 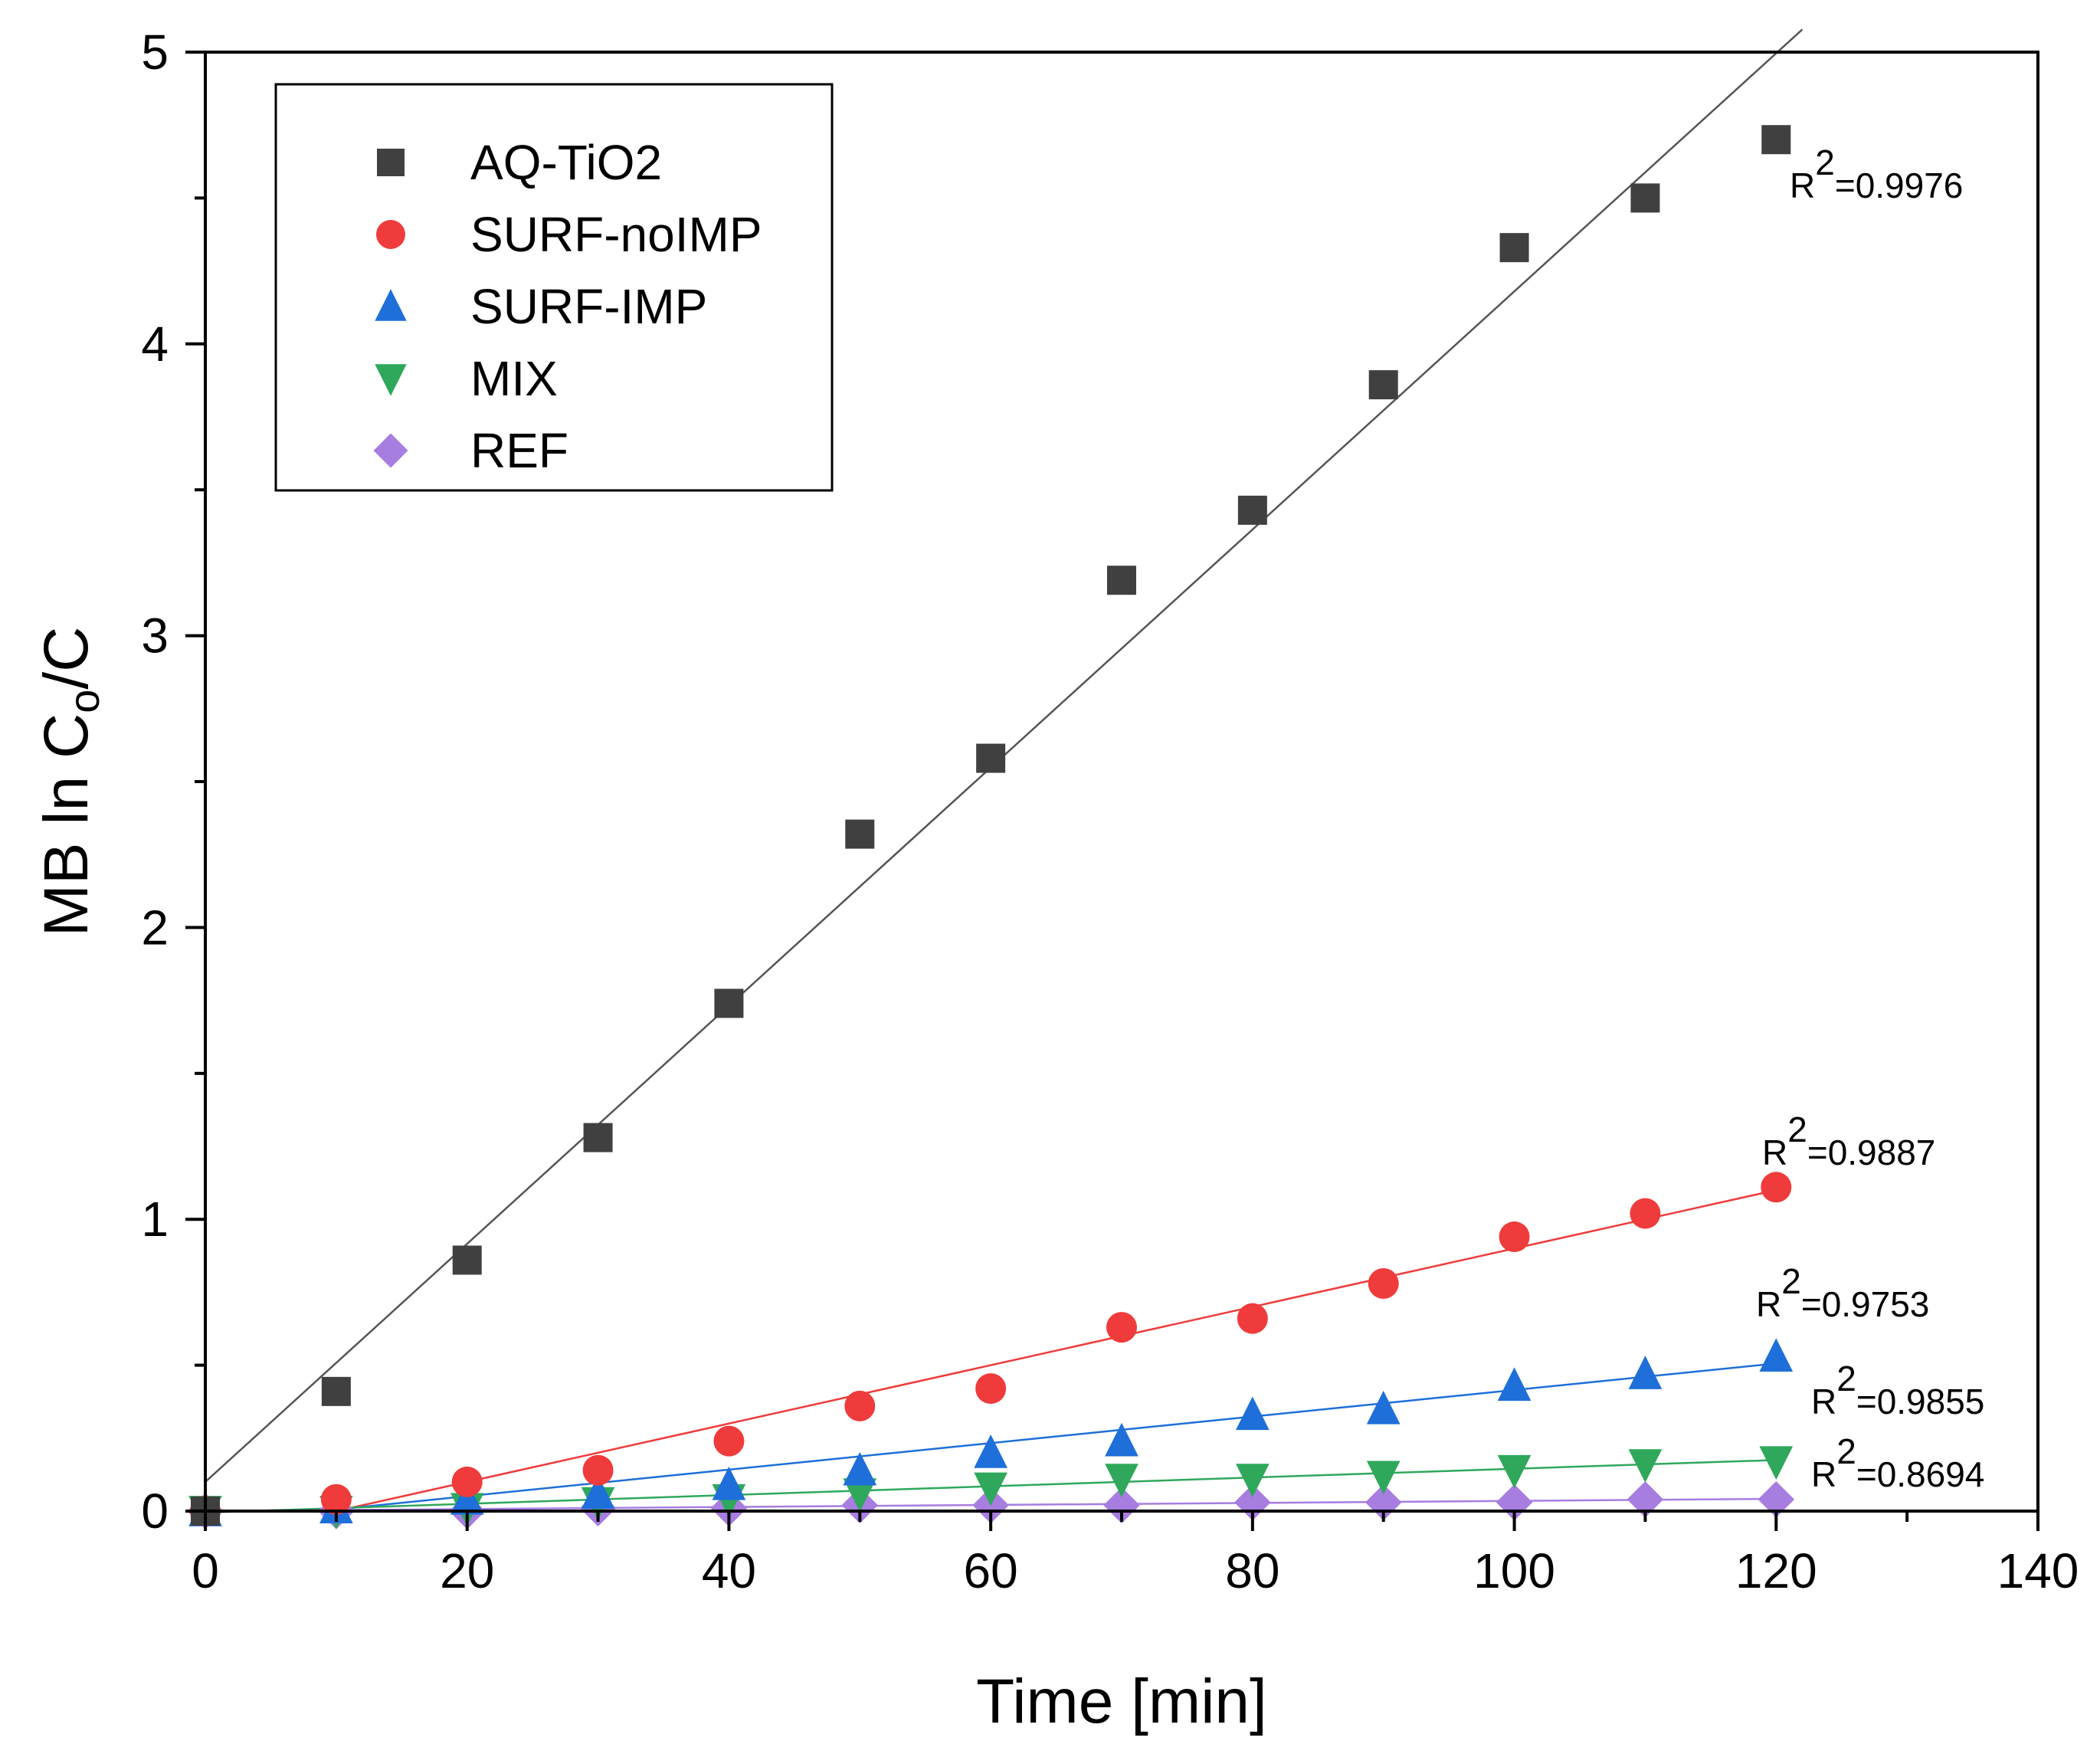 What do you see at coordinates (391, 162) in the screenshot?
I see `legend-marker-aq-tio2` at bounding box center [391, 162].